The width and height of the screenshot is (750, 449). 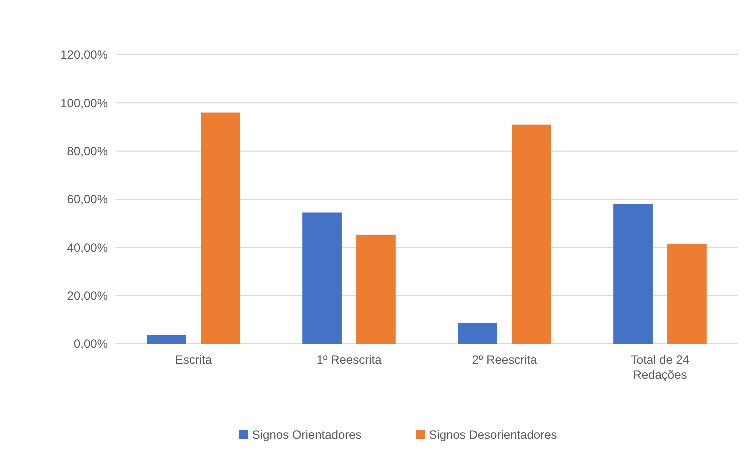 I want to click on y-tick-label: 60,00%, so click(x=87, y=199).